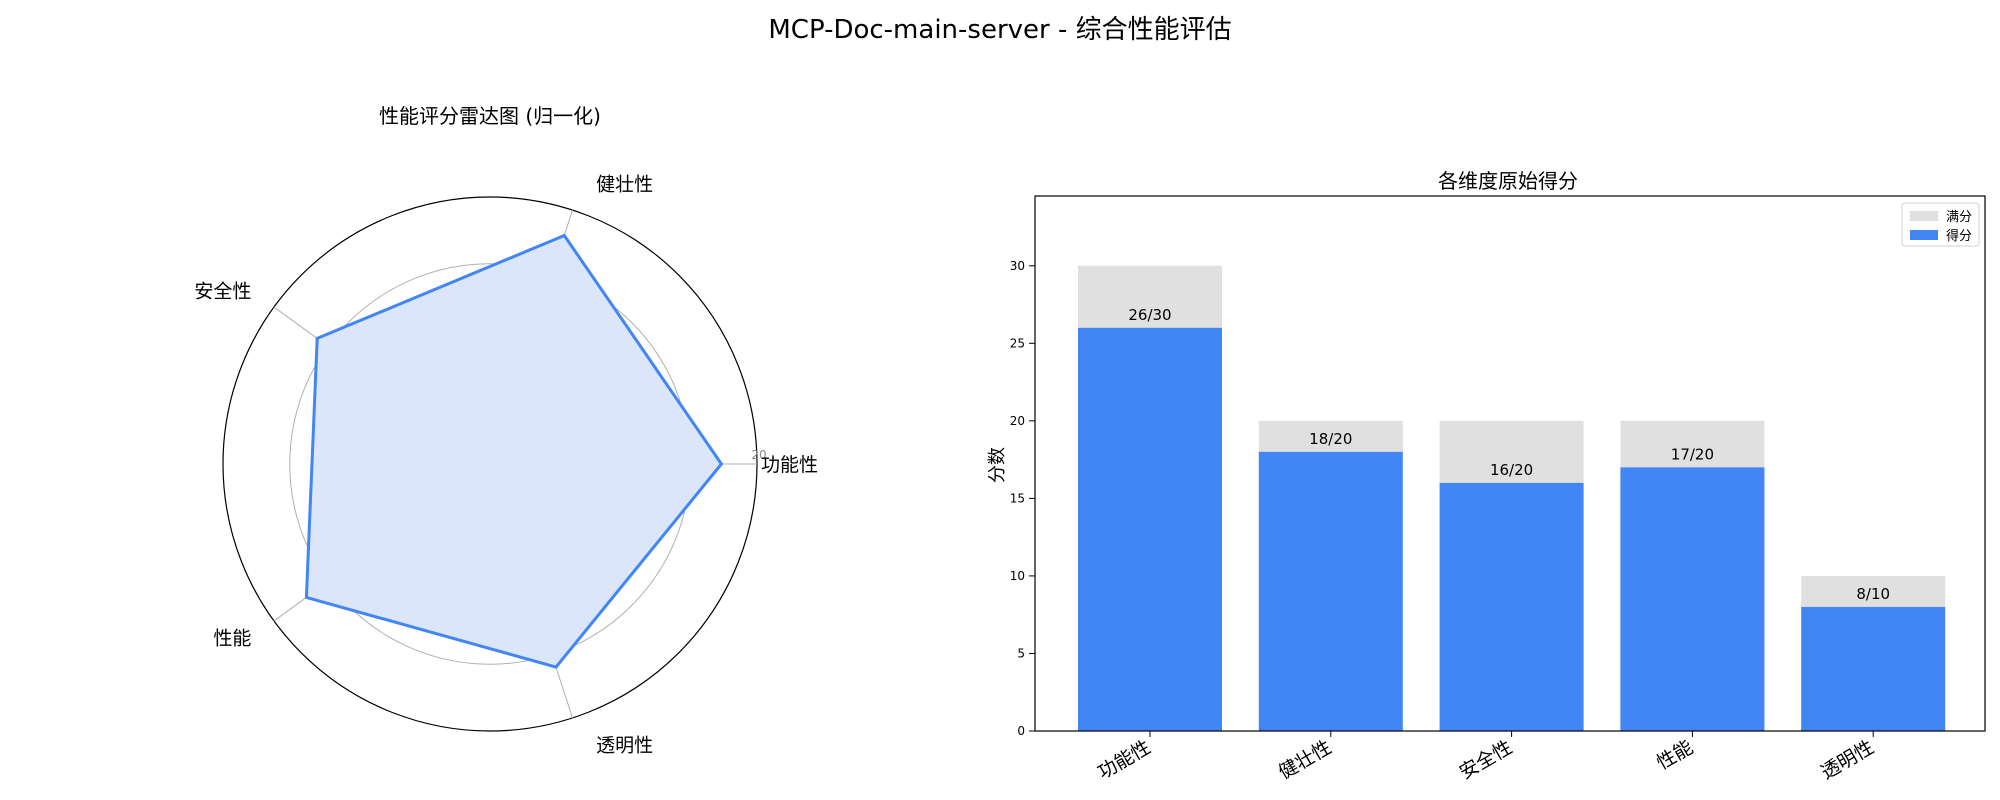 The width and height of the screenshot is (2000, 800). I want to click on x-tick-label: 透明性, so click(1847, 760).